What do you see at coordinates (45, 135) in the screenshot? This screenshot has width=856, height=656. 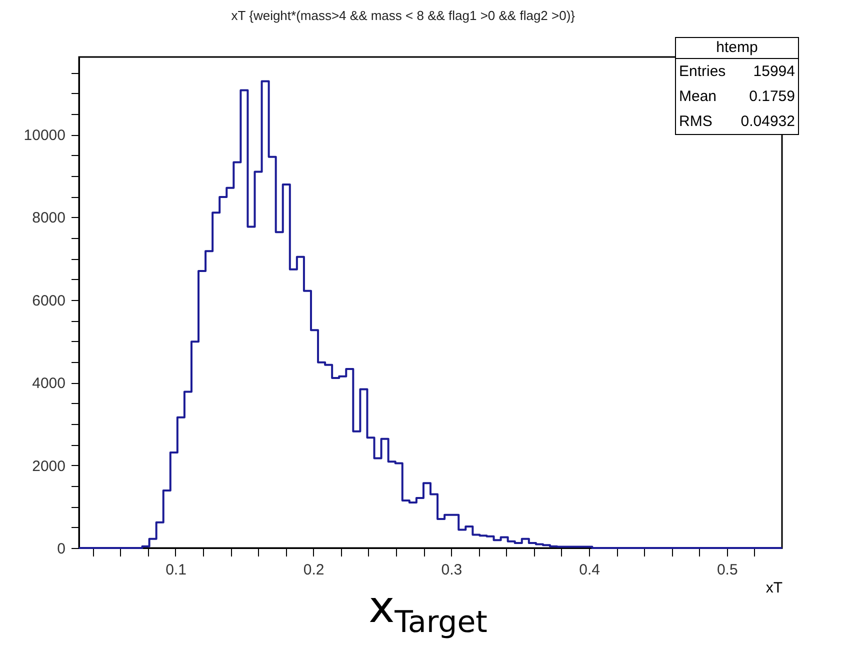 I see `y-tick-label: 10000` at bounding box center [45, 135].